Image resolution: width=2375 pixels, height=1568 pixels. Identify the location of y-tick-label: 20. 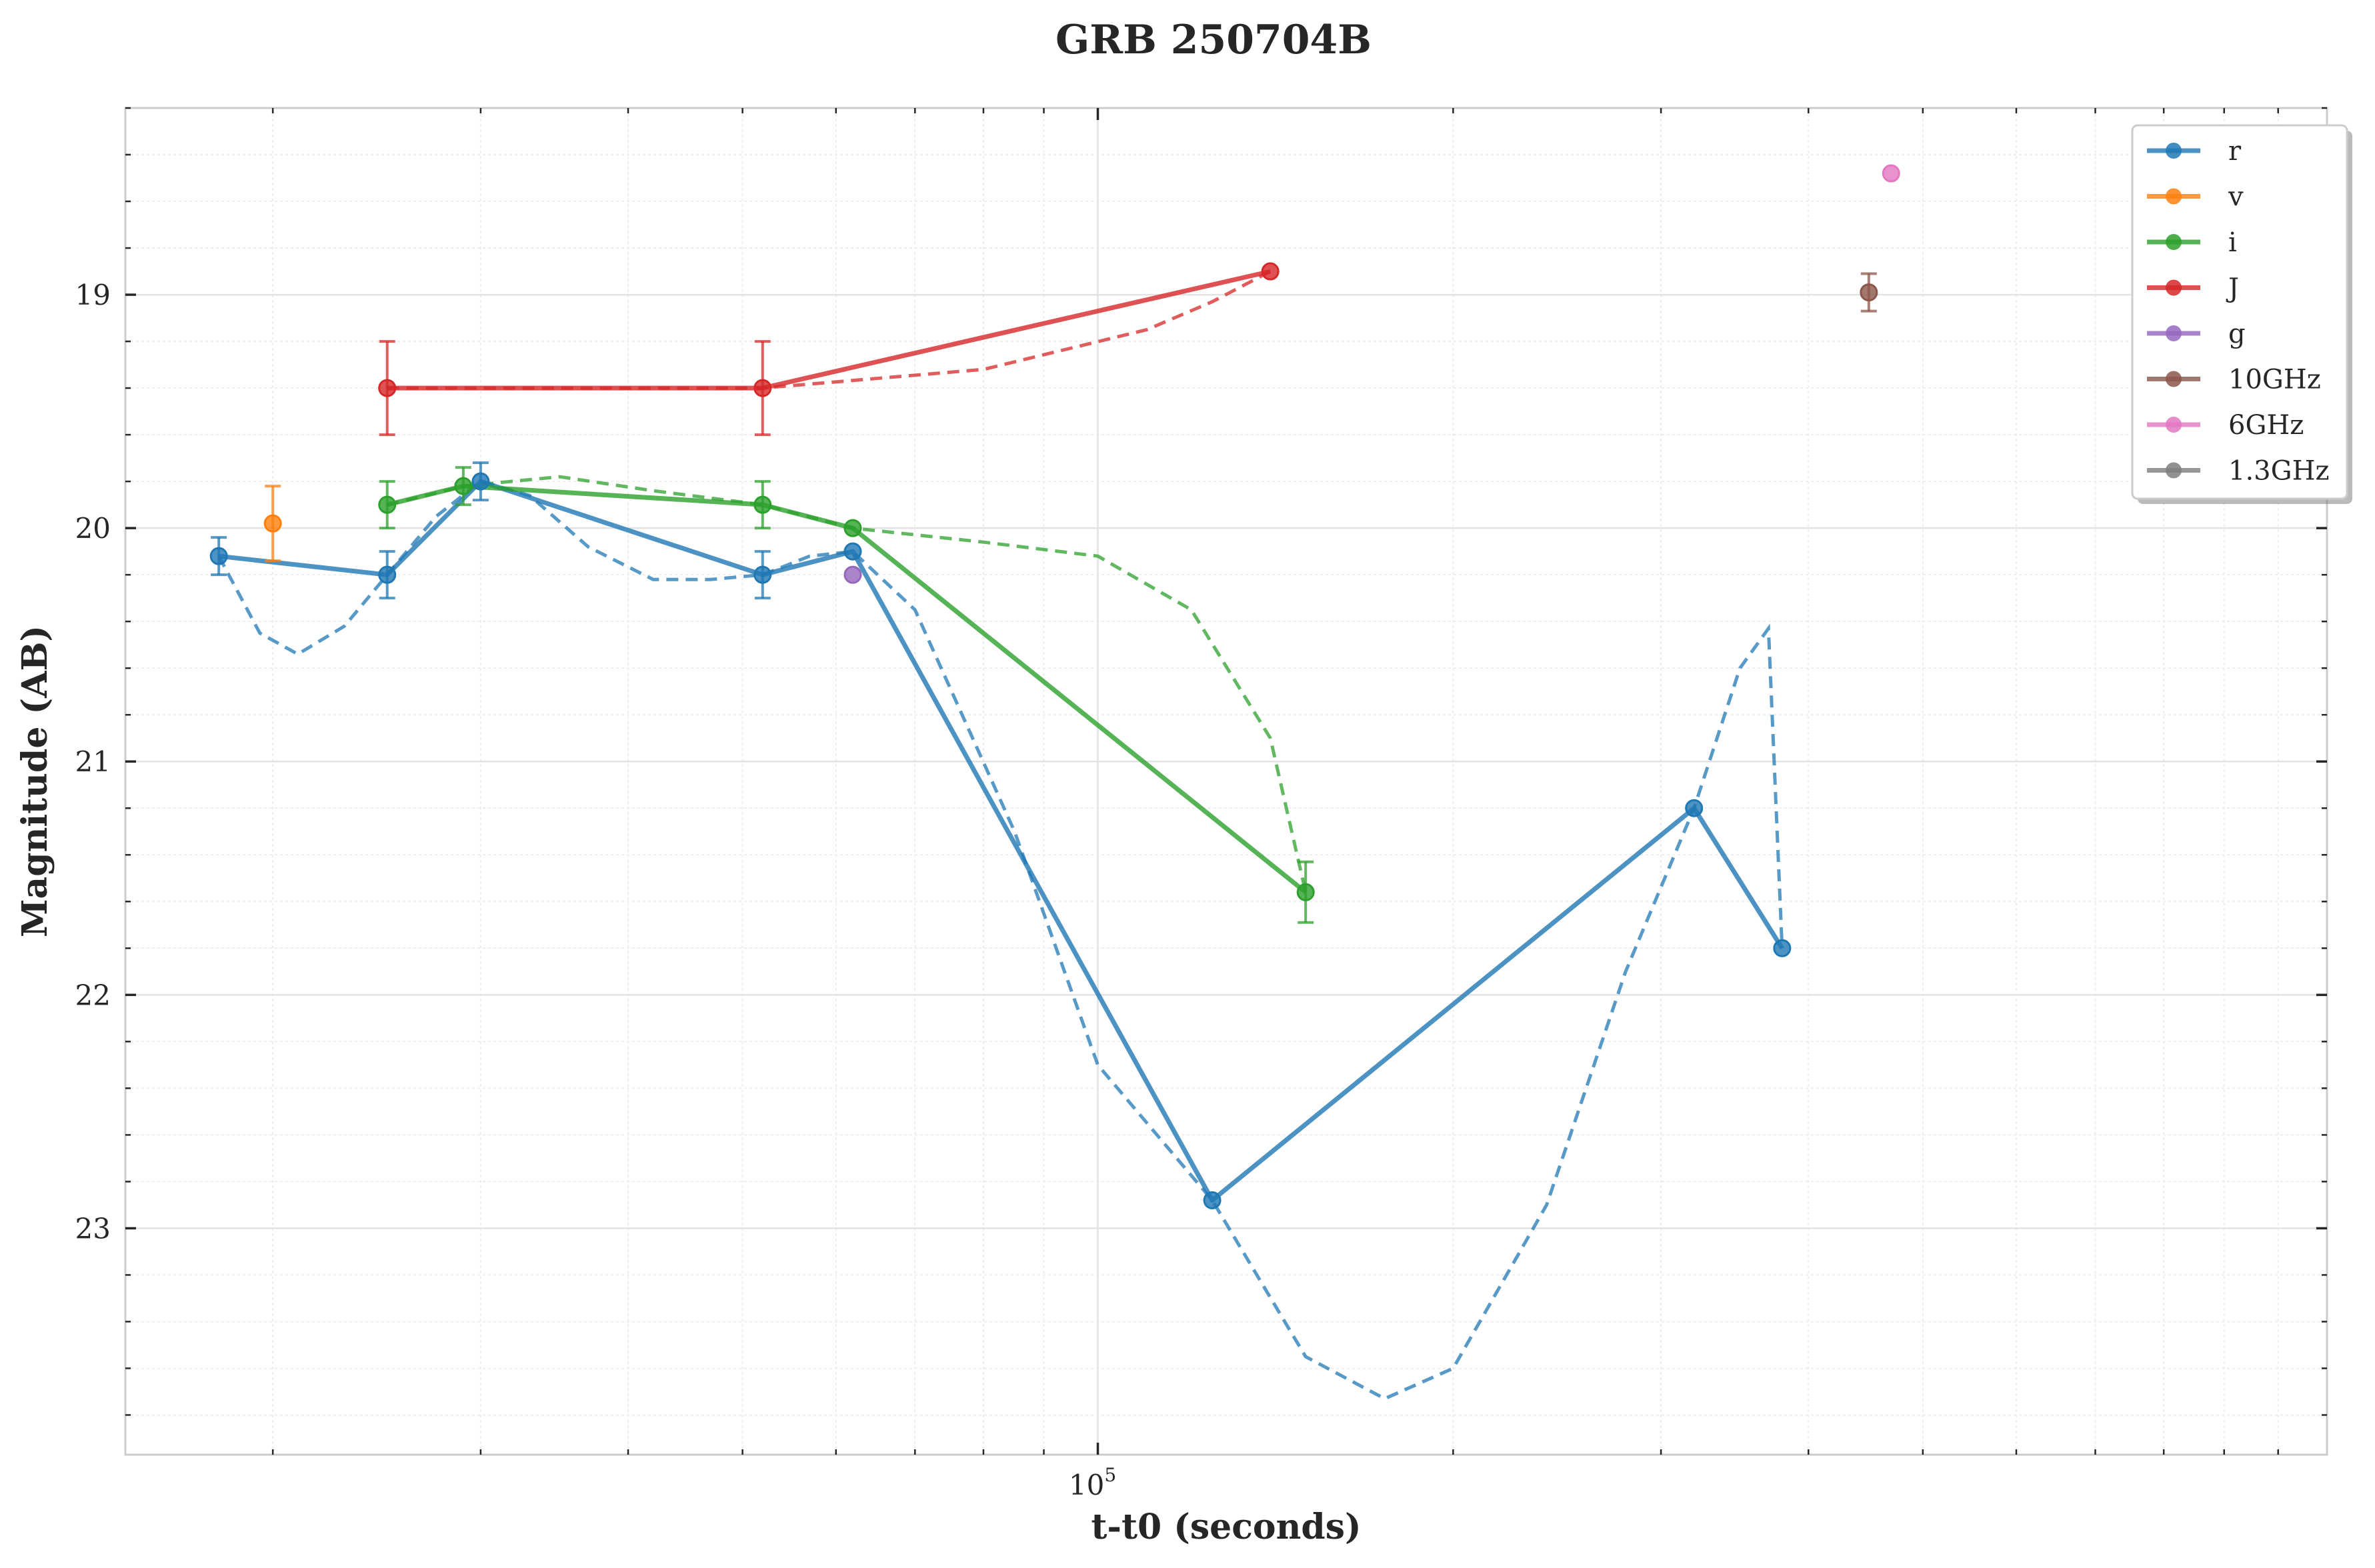
(93, 528).